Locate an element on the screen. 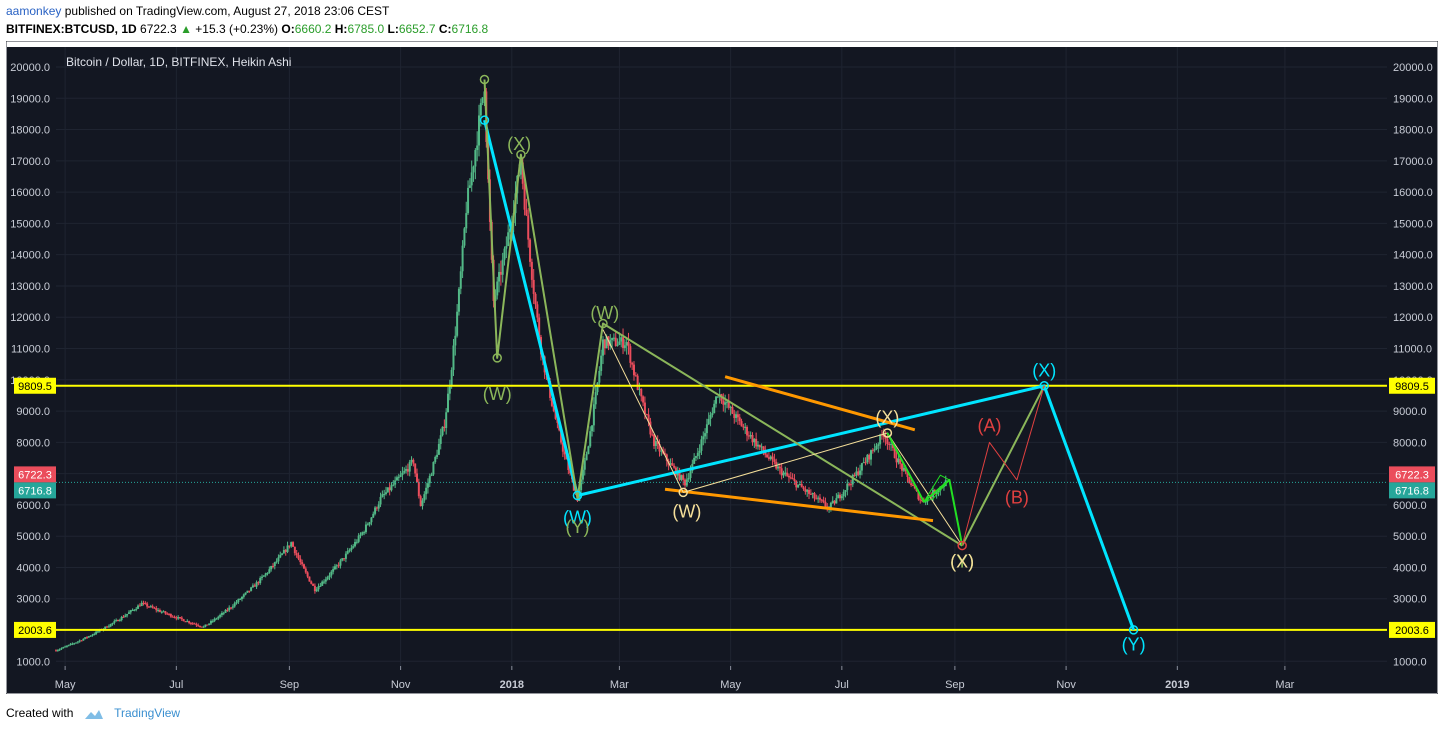 The width and height of the screenshot is (1444, 731). right-axis-area is located at coordinates (1412, 356).